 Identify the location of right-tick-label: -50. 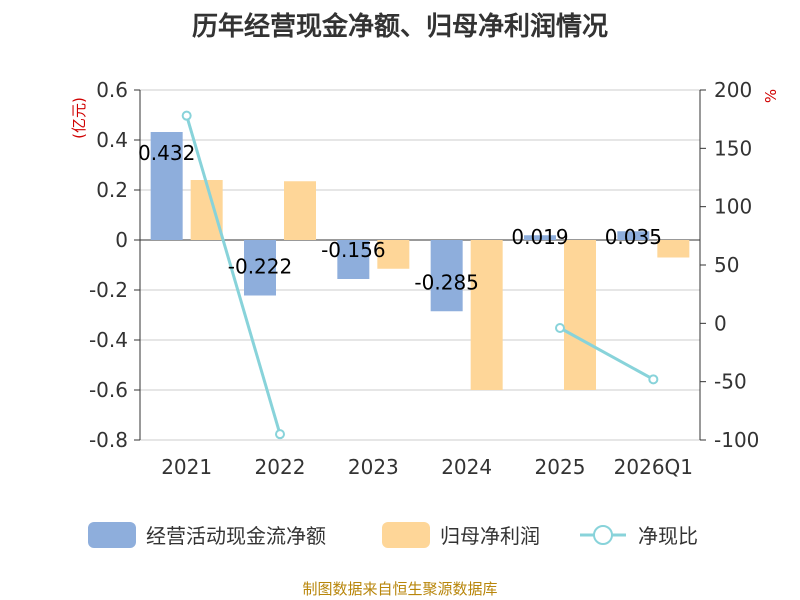
(730, 382).